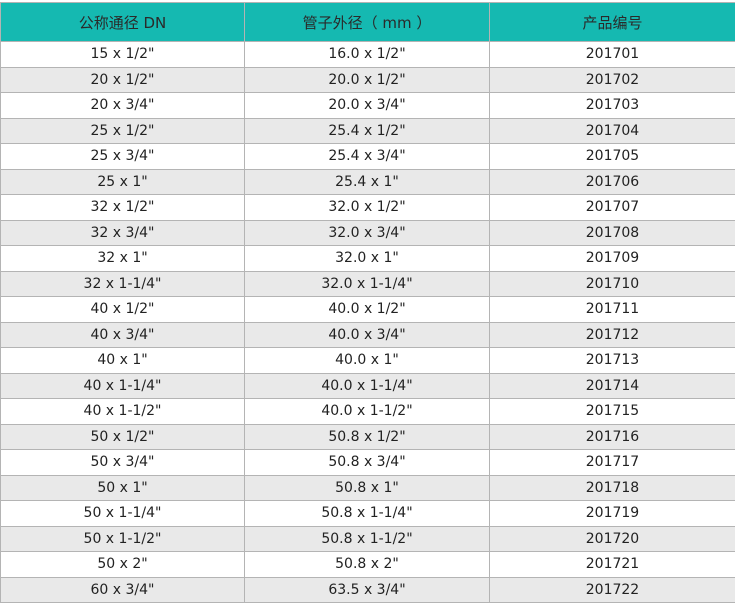 The image size is (735, 606). I want to click on product-code-cell: 201705, so click(612, 157).